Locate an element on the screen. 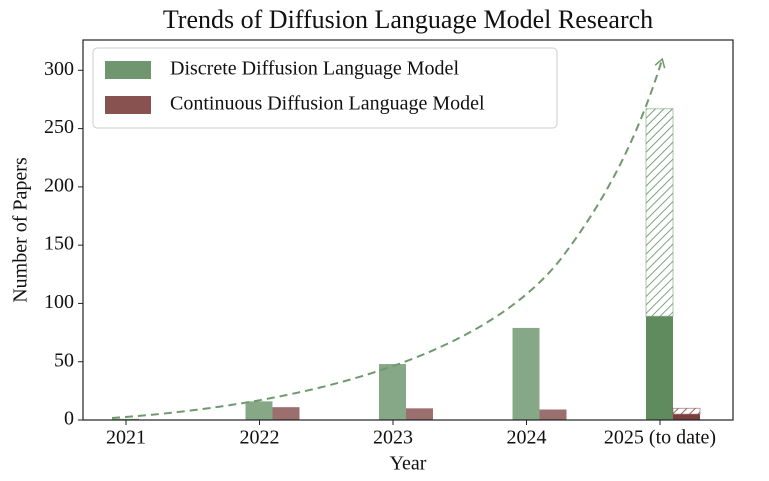 The height and width of the screenshot is (481, 769). y-tick-label: 300 is located at coordinates (59, 69).